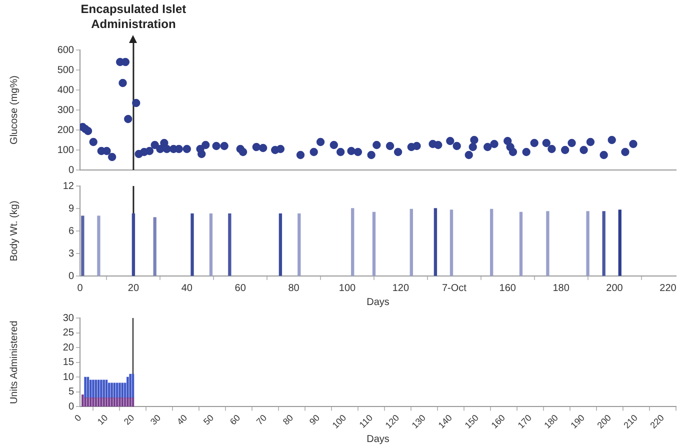  Describe the element at coordinates (68, 186) in the screenshot. I see `y-tick-label: 12` at that location.